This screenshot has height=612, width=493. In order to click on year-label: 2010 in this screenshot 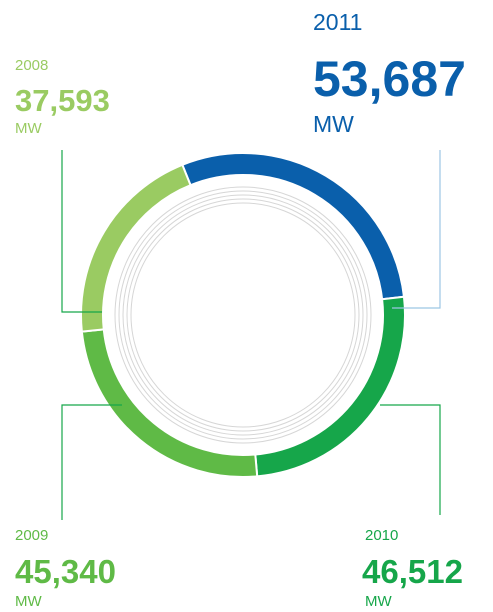, I will do `click(381, 535)`.